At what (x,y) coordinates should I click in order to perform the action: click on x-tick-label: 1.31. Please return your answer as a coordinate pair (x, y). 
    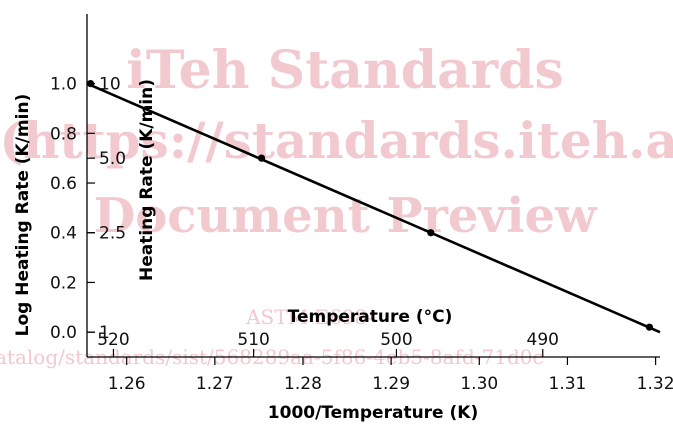
    Looking at the image, I should click on (568, 384).